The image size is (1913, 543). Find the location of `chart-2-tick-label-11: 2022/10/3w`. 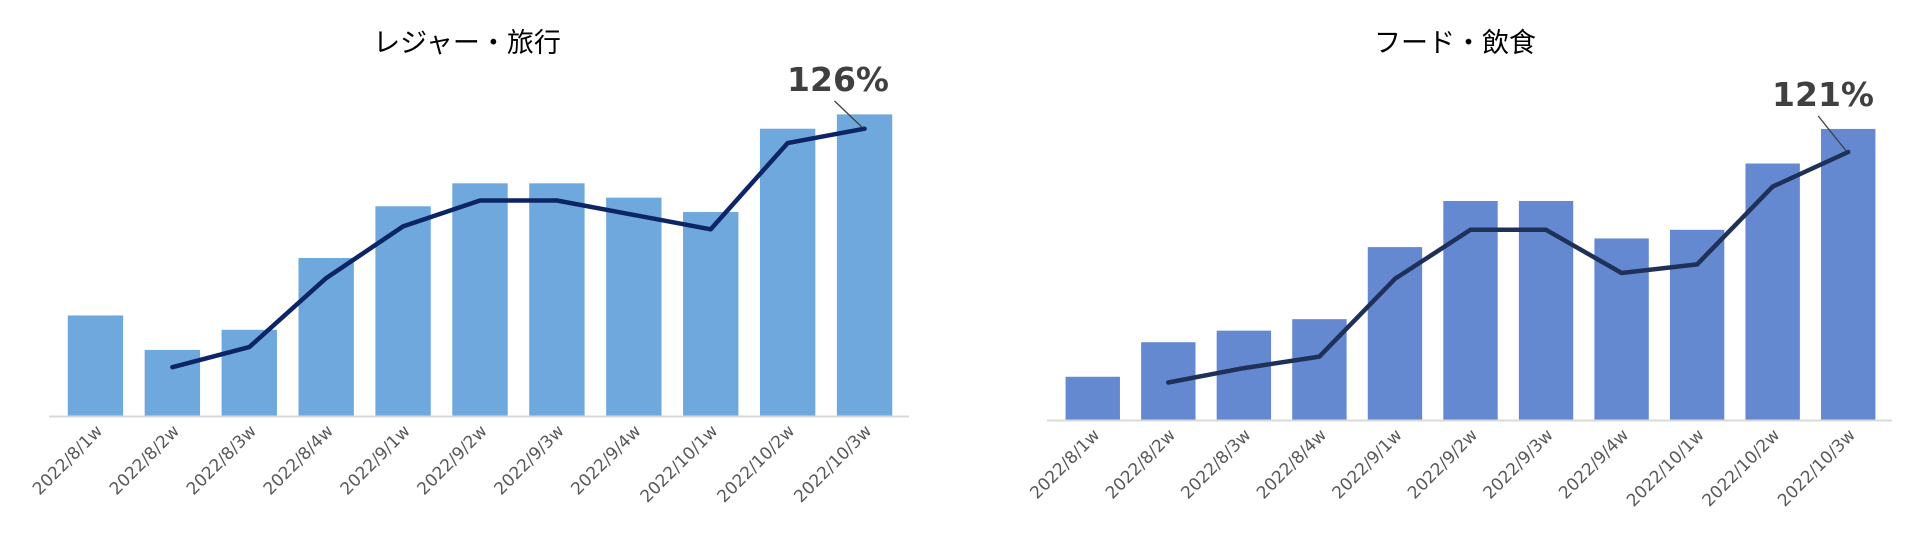

chart-2-tick-label-11: 2022/10/3w is located at coordinates (1817, 468).